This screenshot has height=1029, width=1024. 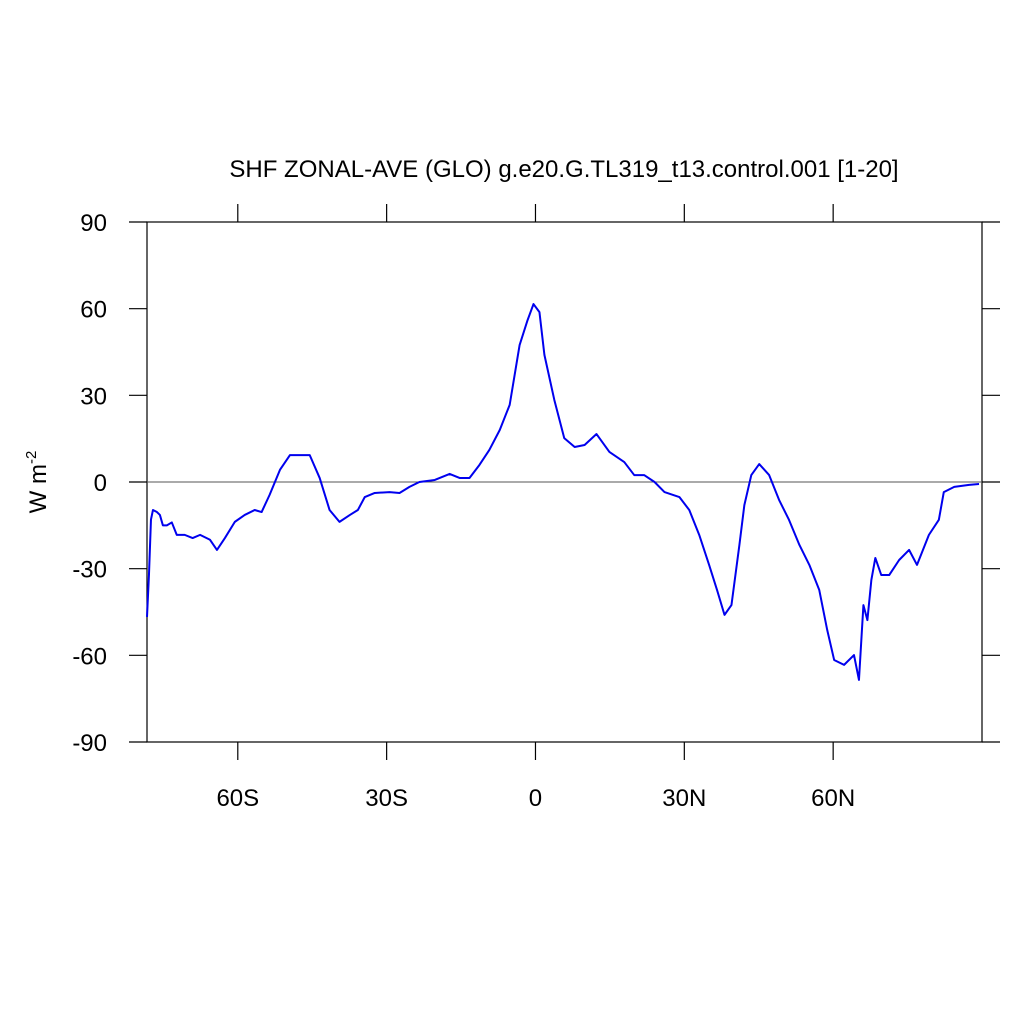 What do you see at coordinates (237, 798) in the screenshot?
I see `x-tick-label: 60S` at bounding box center [237, 798].